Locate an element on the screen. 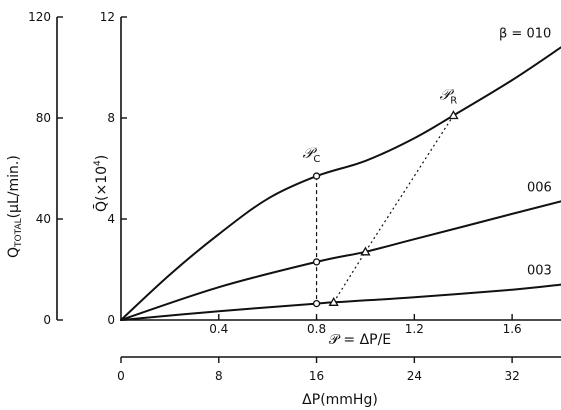 The height and width of the screenshot is (410, 561). bottom-axis-tick-label: 24 is located at coordinates (414, 376).